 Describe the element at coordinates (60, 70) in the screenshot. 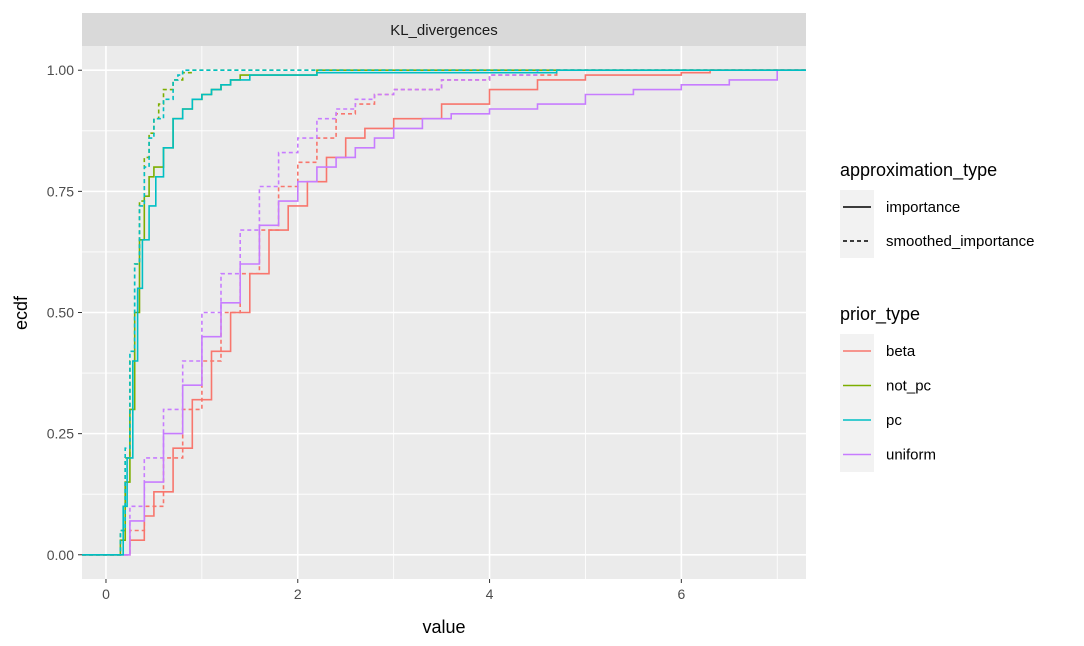

I see `y-tick-label: 1.00` at that location.